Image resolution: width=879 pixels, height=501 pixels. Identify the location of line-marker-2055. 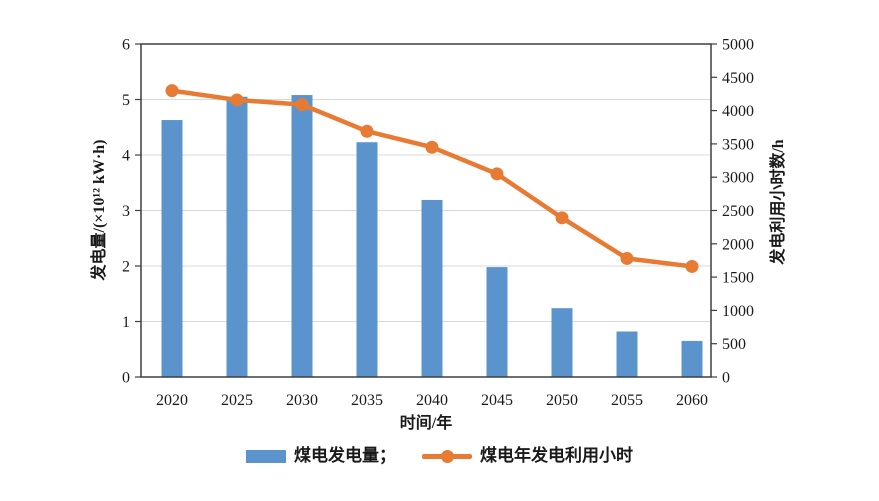
(627, 258).